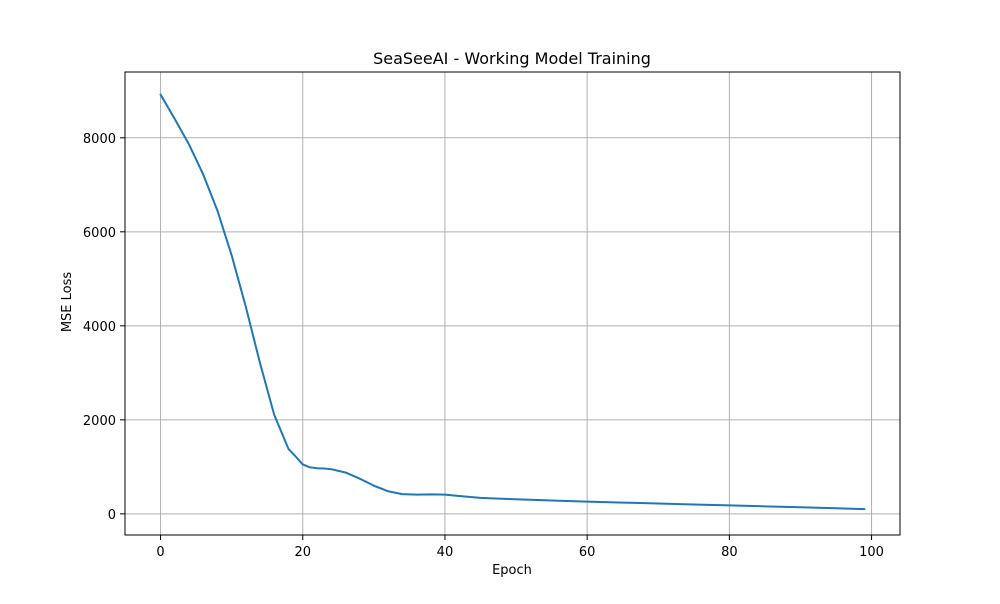 The height and width of the screenshot is (604, 1000). What do you see at coordinates (160, 552) in the screenshot?
I see `x-tick-label: 0` at bounding box center [160, 552].